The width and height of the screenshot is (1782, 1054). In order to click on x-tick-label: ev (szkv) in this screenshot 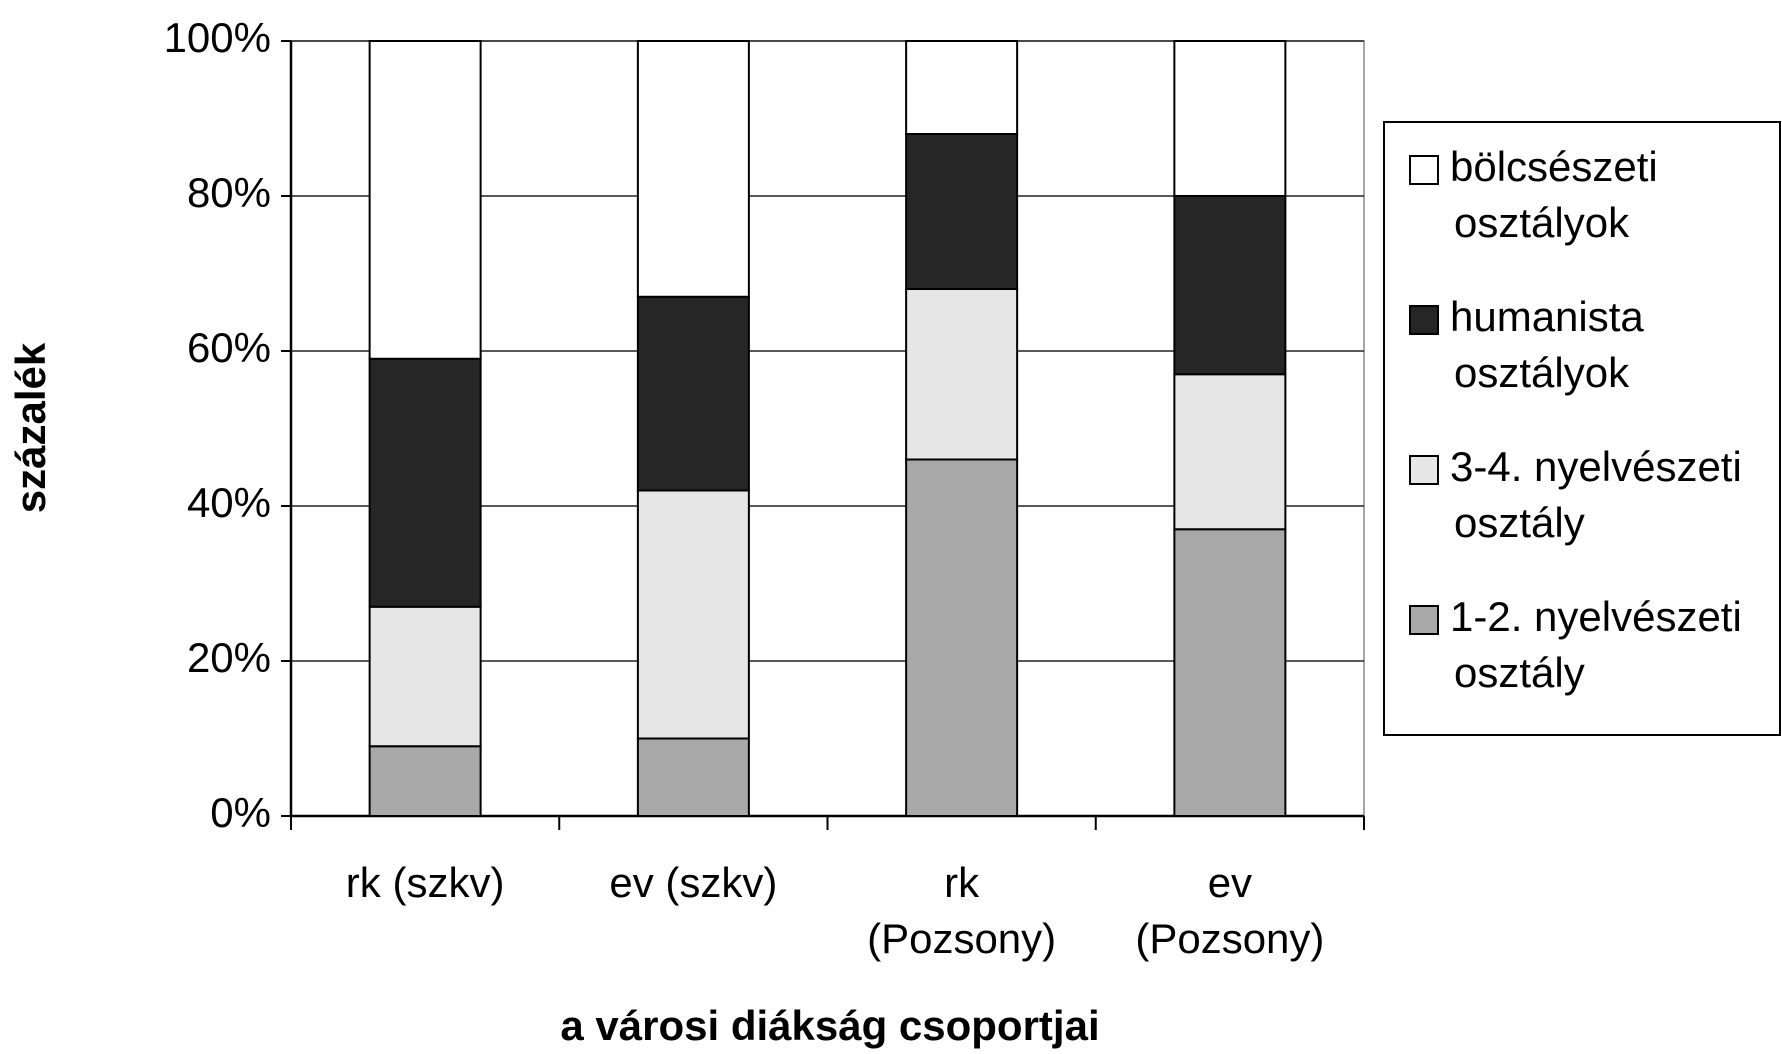, I will do `click(693, 882)`.